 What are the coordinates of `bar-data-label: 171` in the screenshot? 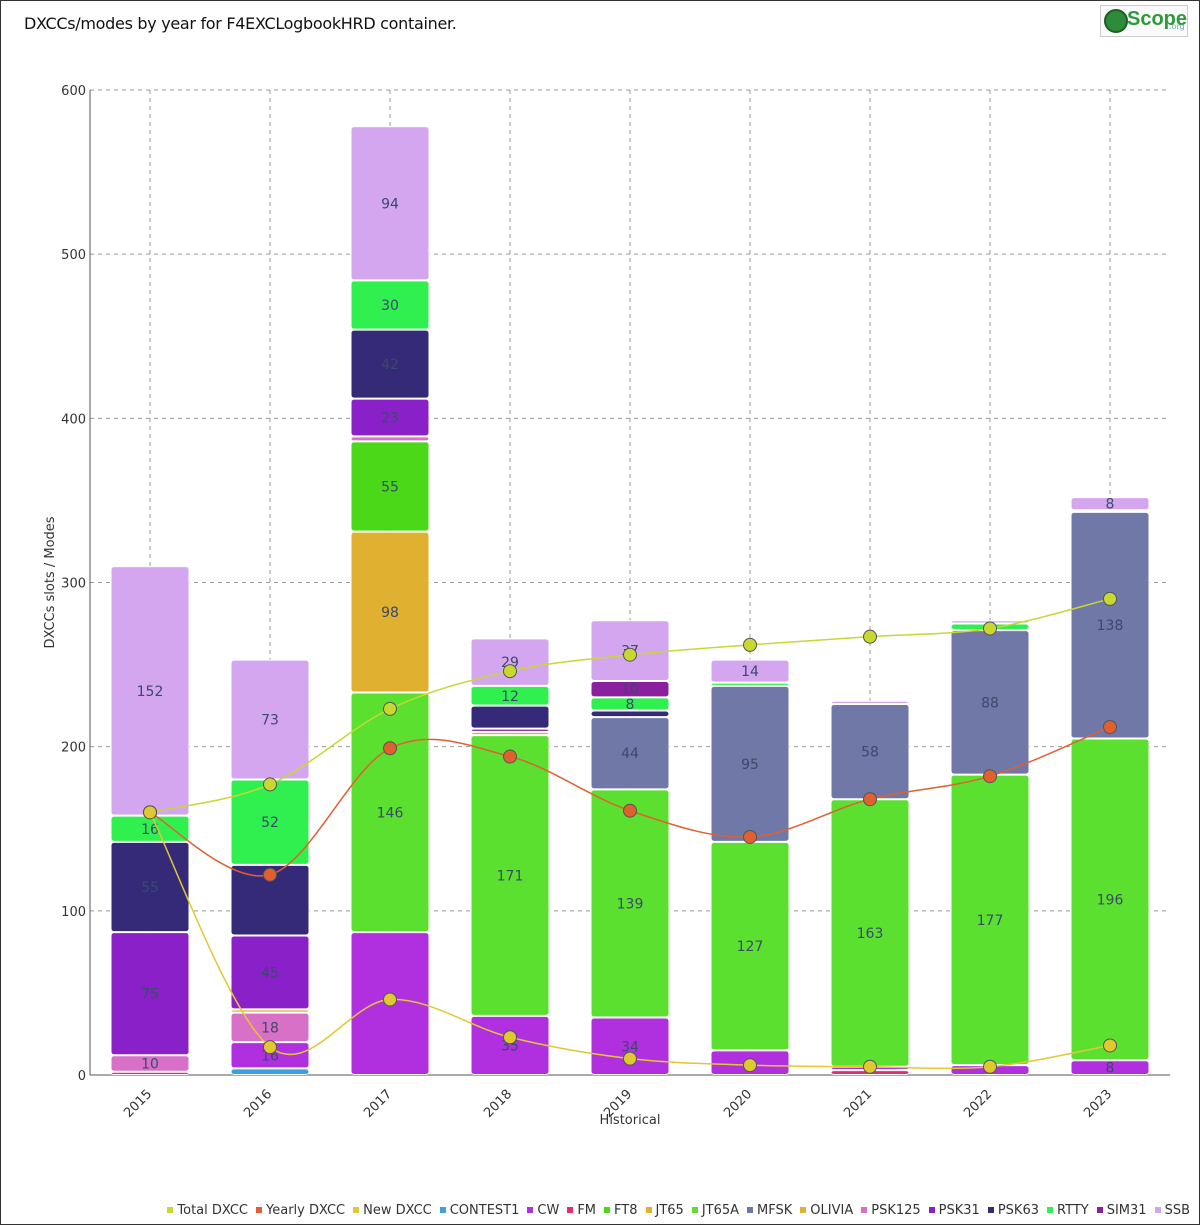 It's located at (510, 877).